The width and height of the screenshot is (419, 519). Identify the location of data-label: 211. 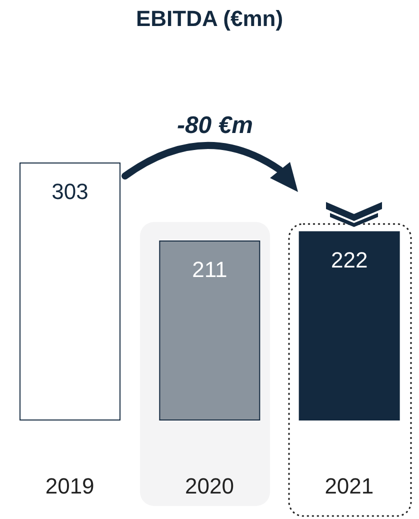
(210, 269).